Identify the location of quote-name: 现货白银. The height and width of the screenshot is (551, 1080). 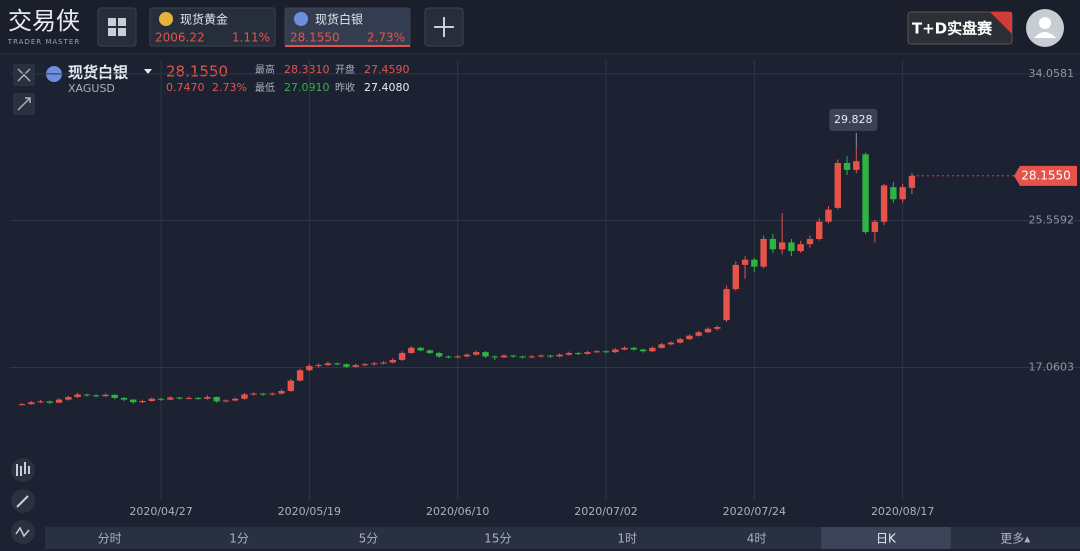
(98, 73).